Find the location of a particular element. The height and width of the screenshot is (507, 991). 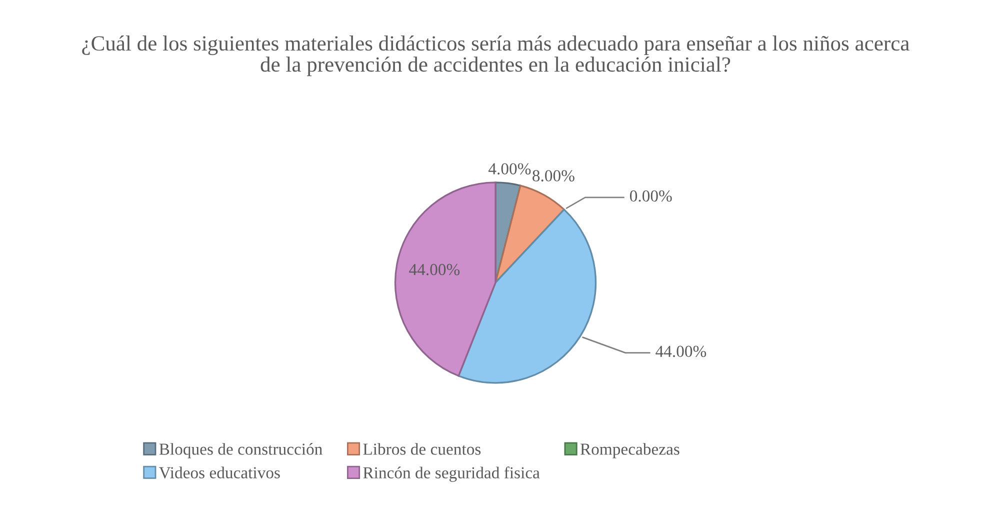

legend-label: Rincón de seguridad fisica is located at coordinates (451, 474).